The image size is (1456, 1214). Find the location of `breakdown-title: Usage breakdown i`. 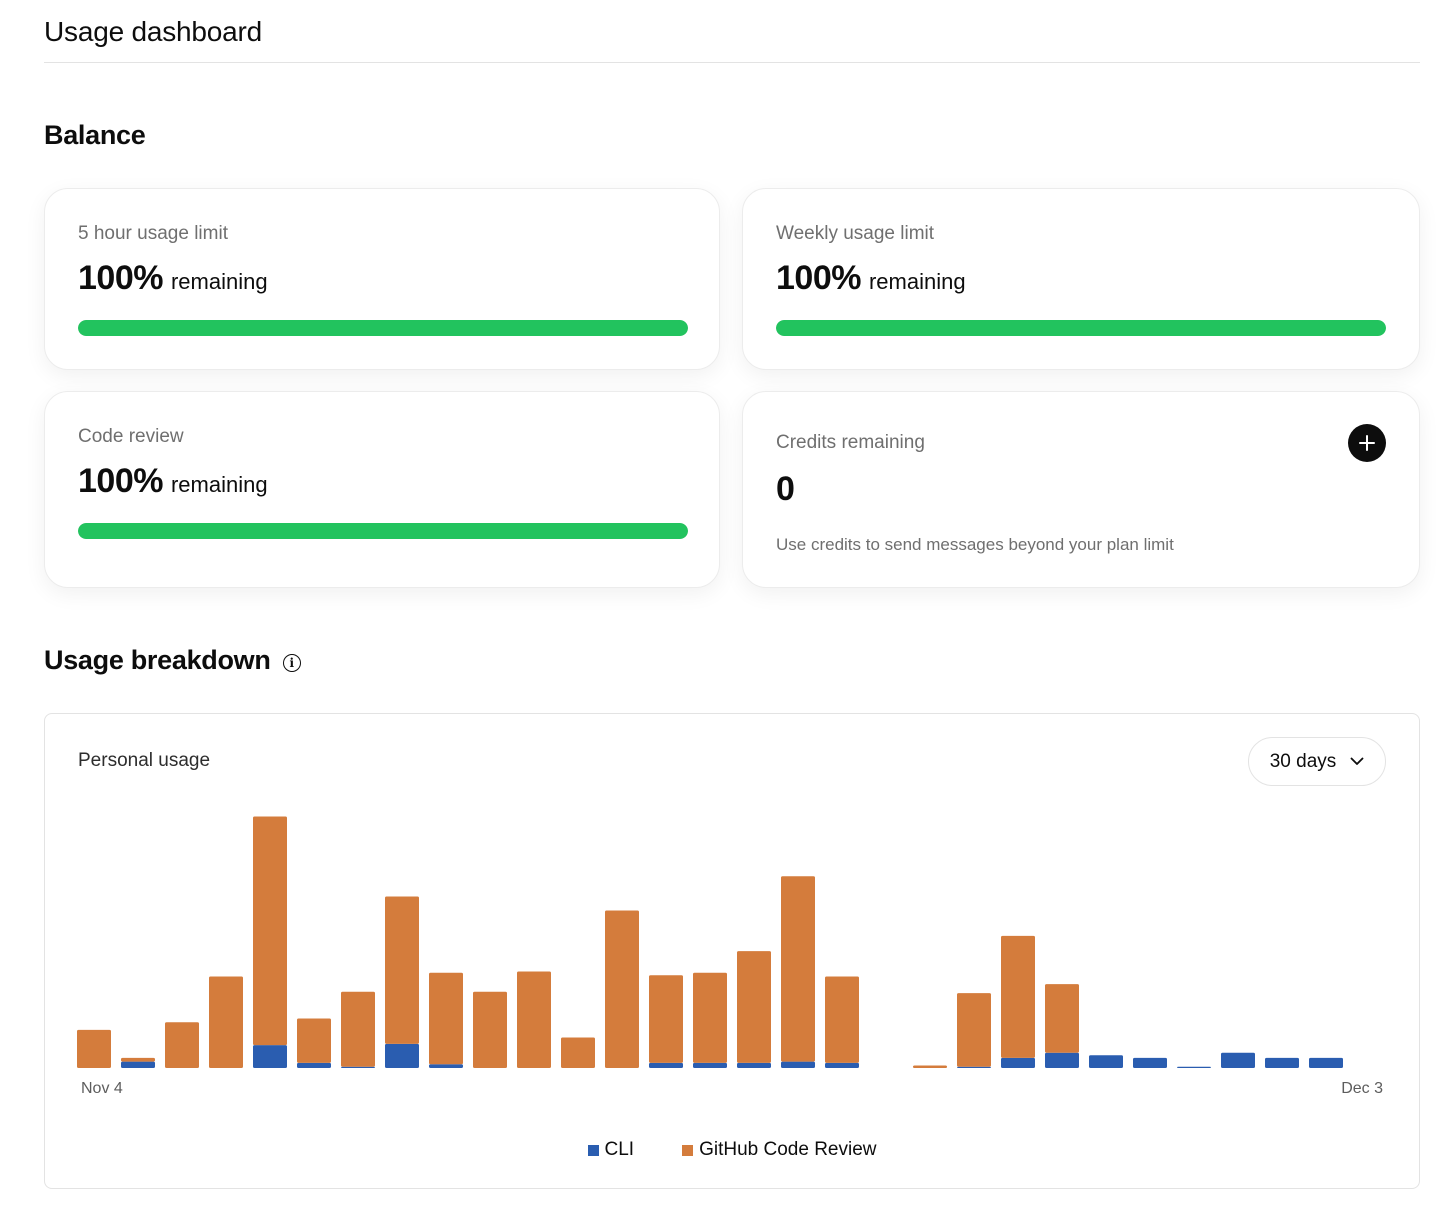

breakdown-title: Usage breakdown i is located at coordinates (172, 660).